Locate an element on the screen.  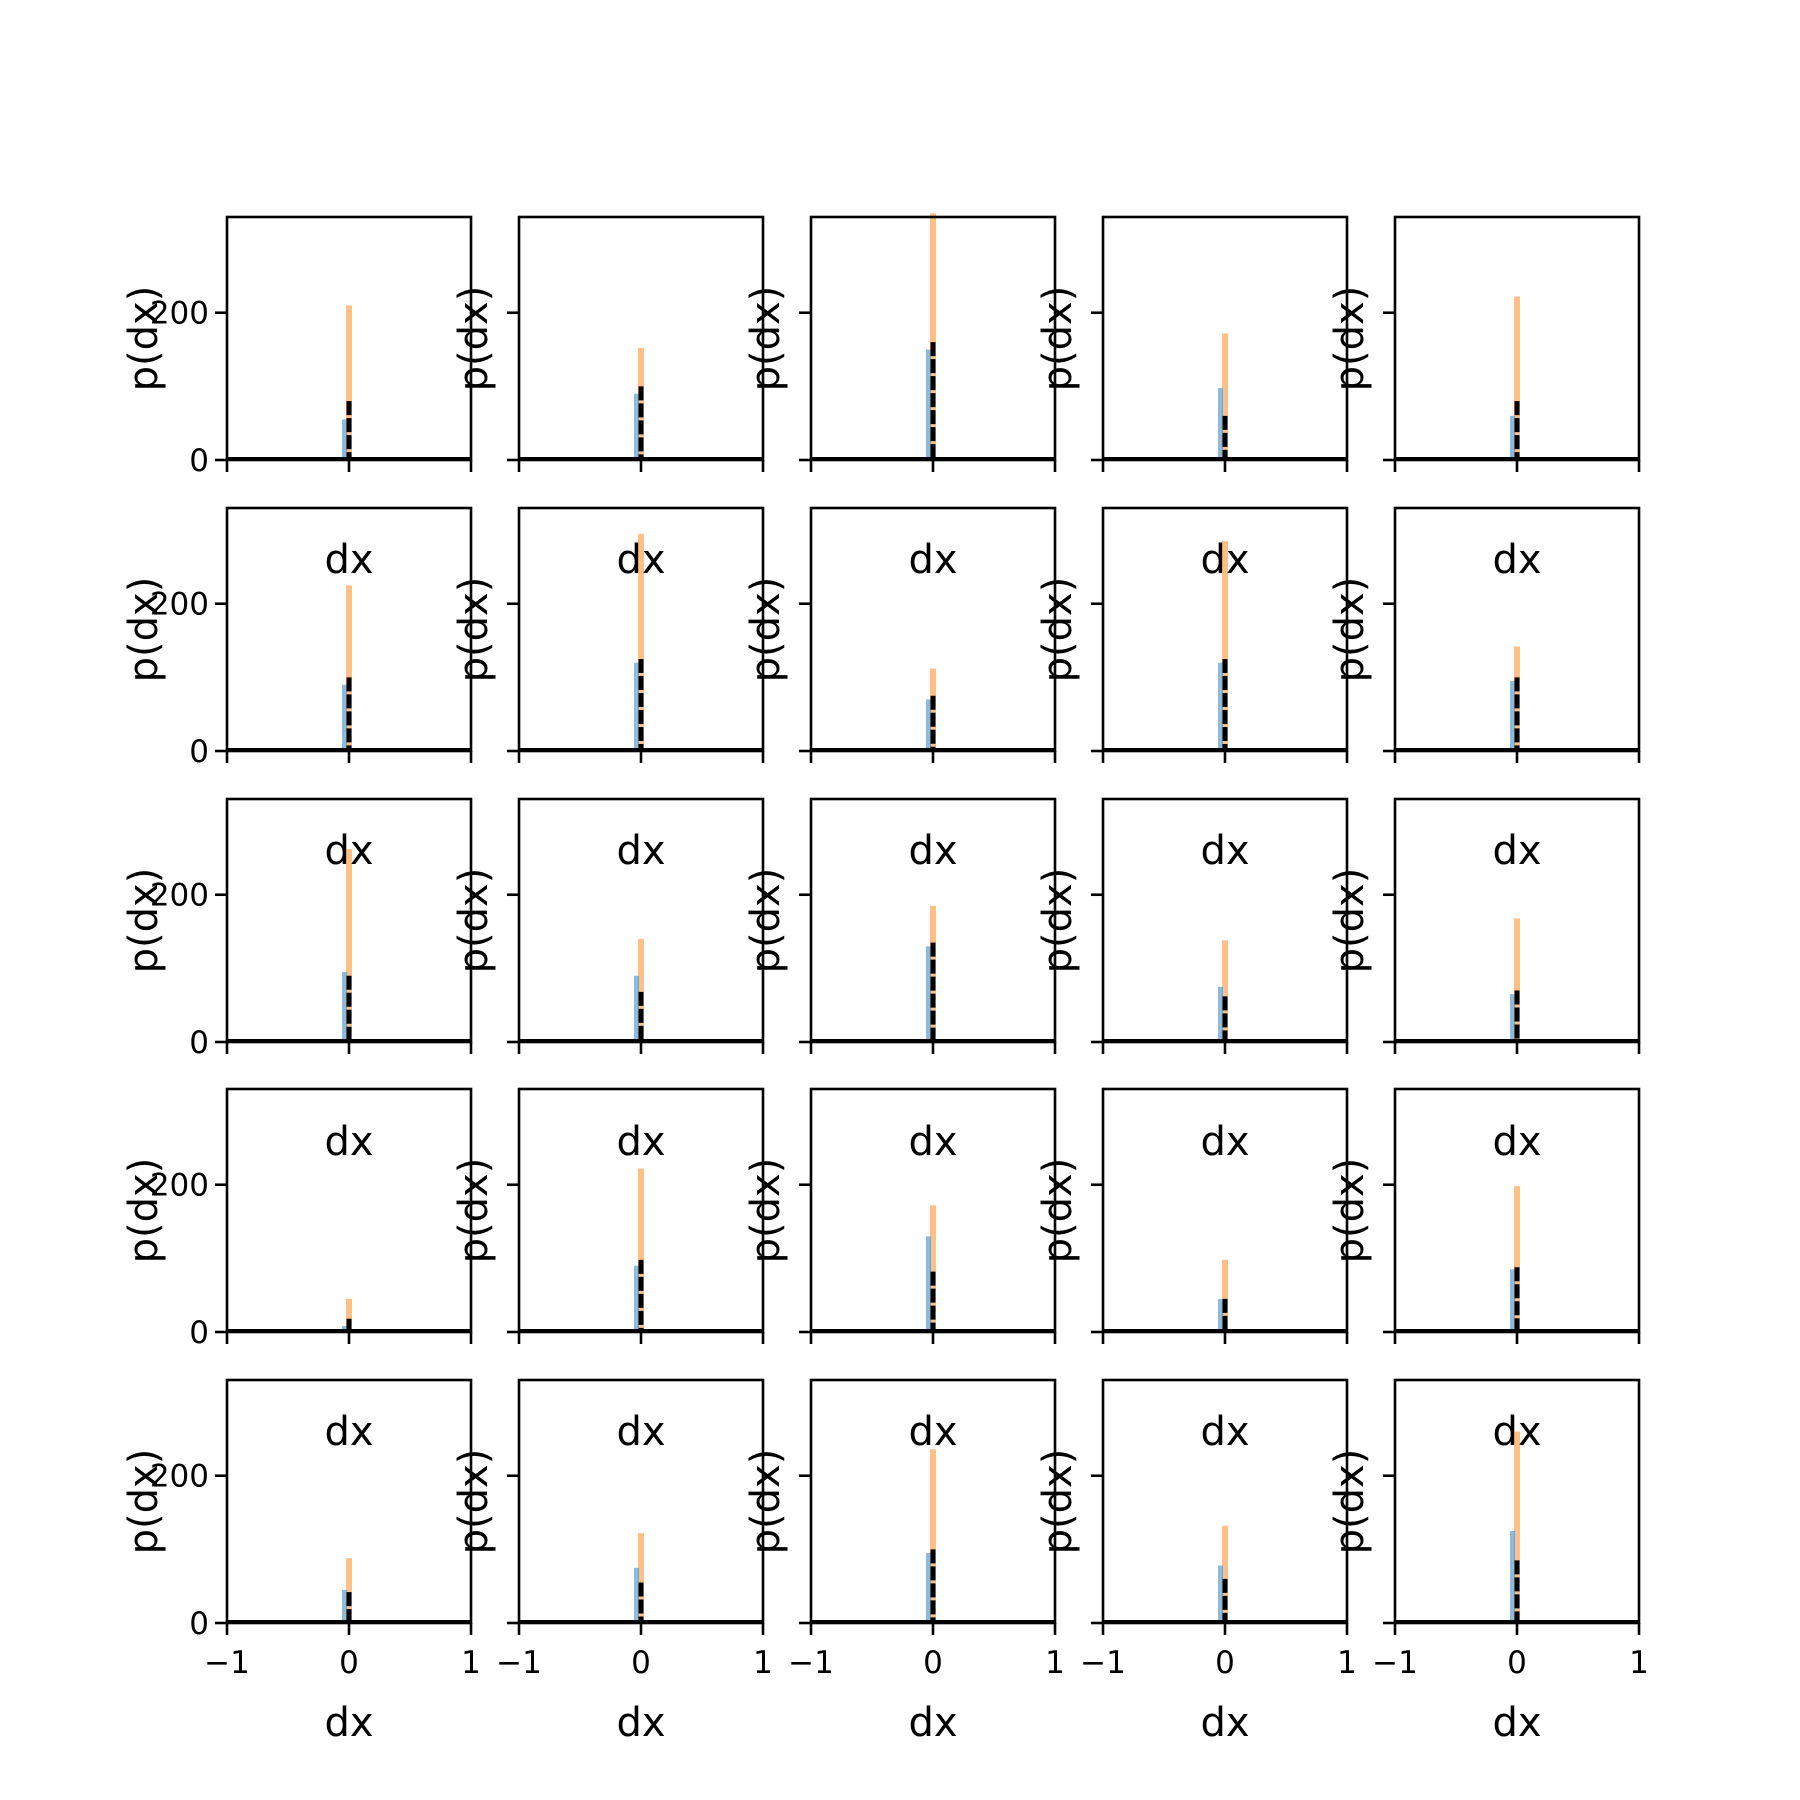
panel-3-2: dx p(dx) is located at coordinates (608, 981).